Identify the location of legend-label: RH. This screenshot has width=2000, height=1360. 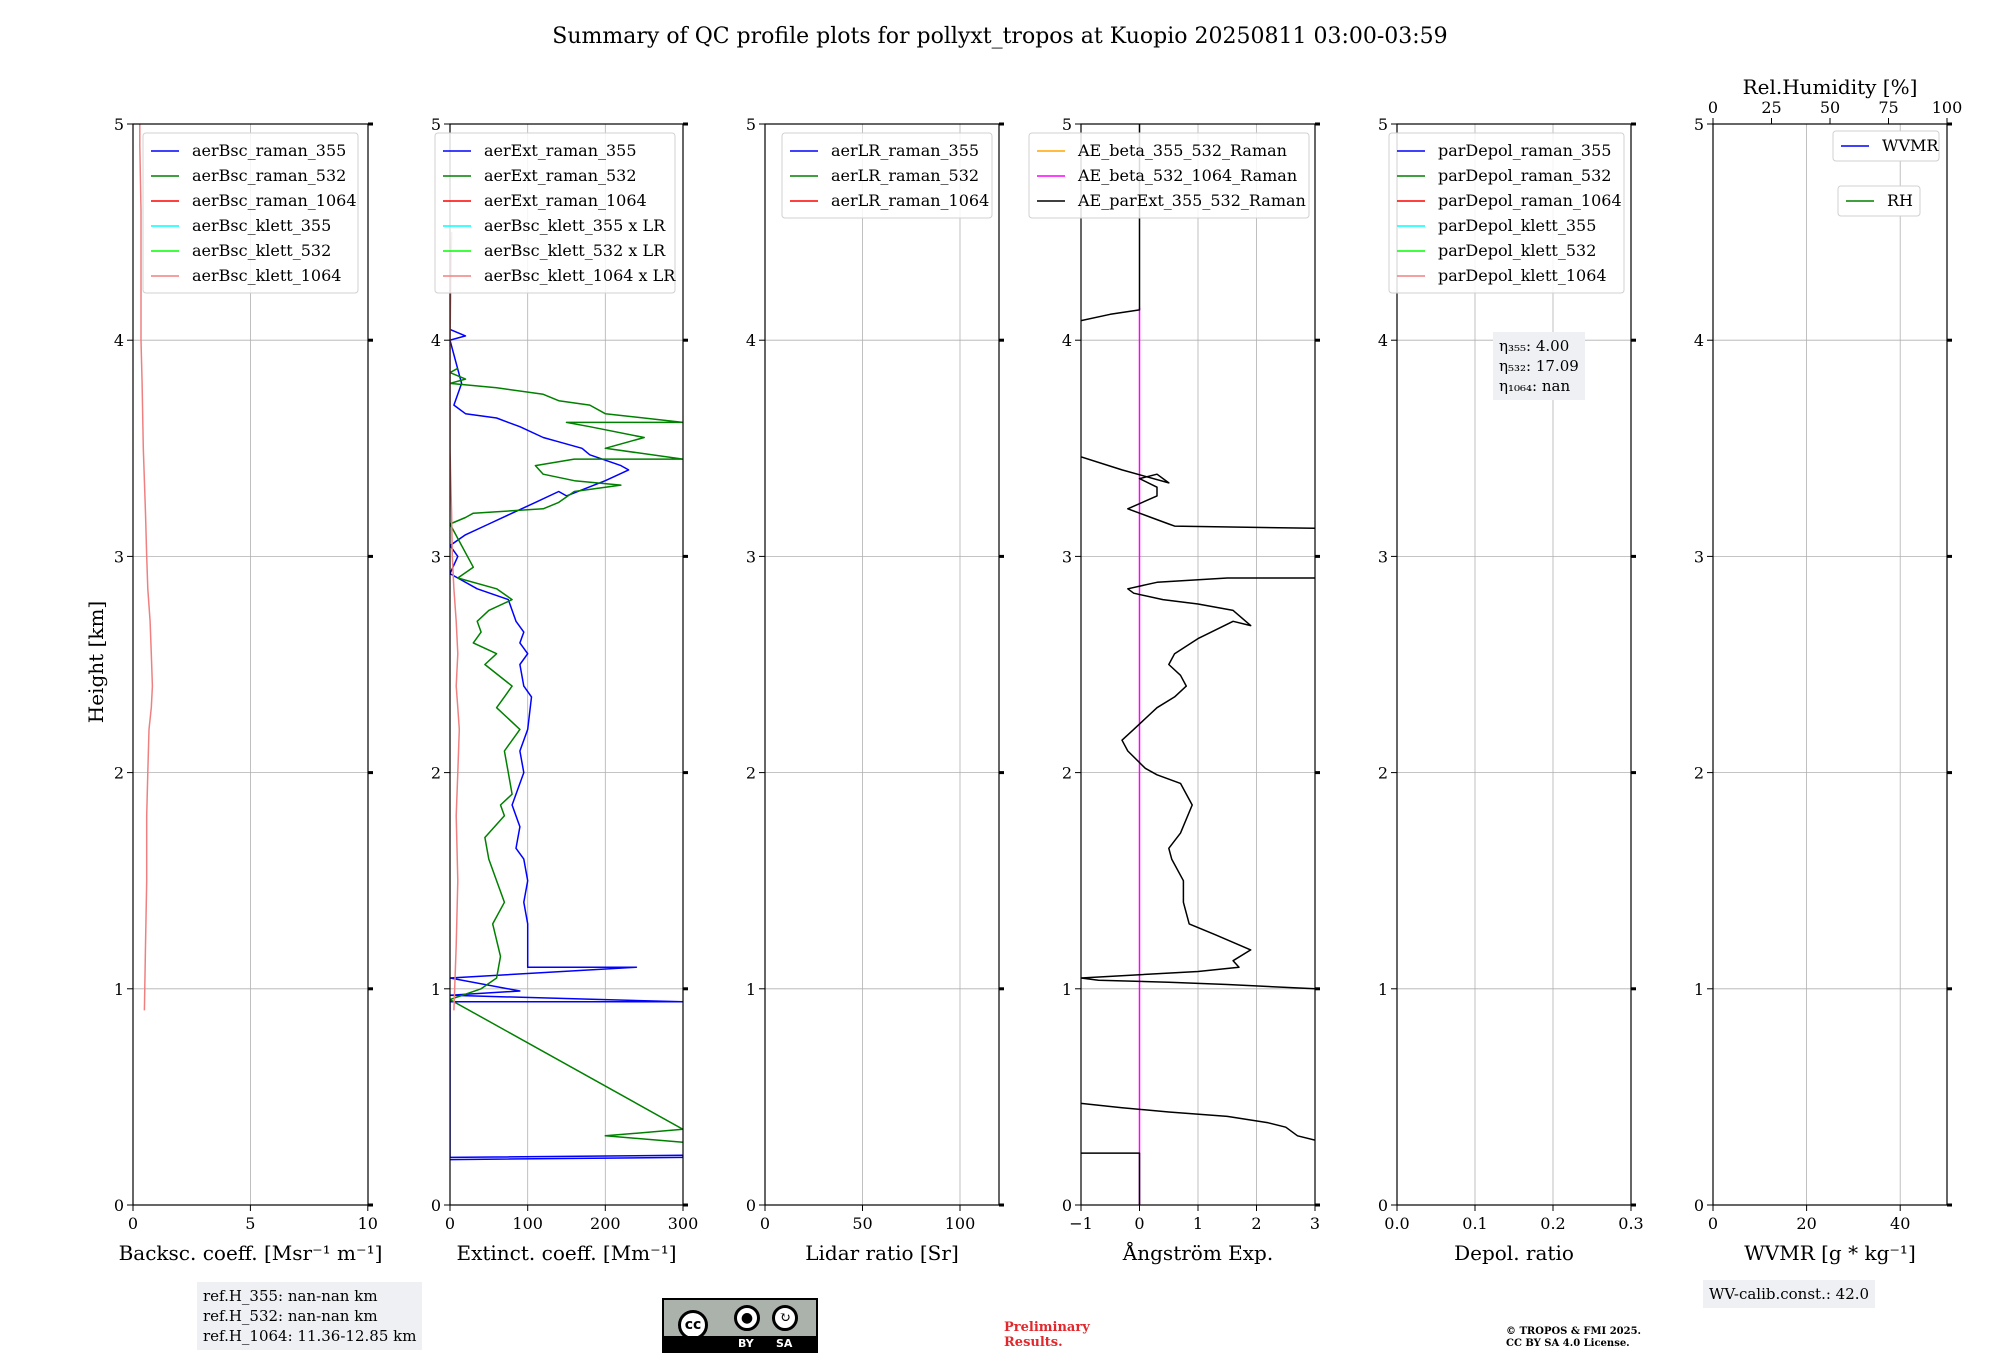
(1900, 200).